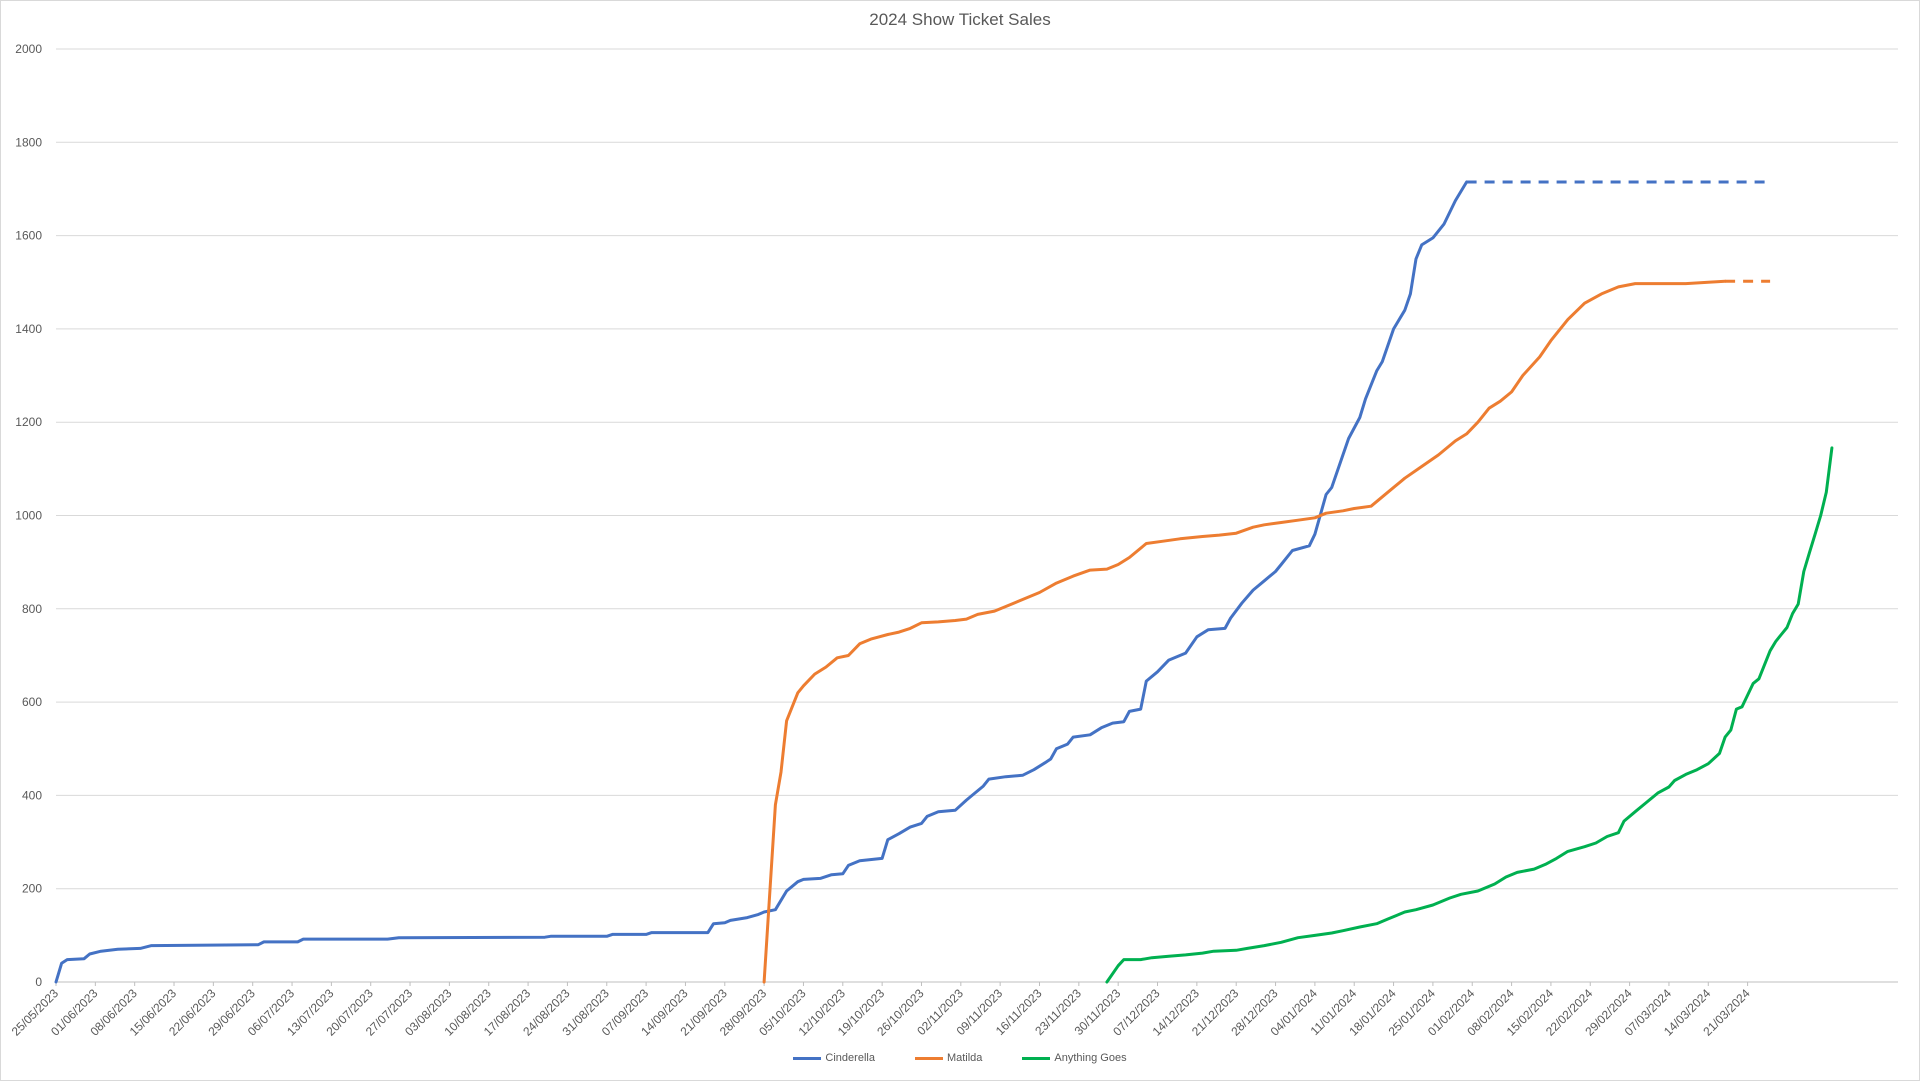  What do you see at coordinates (32, 609) in the screenshot?
I see `y-tick-label: 800` at bounding box center [32, 609].